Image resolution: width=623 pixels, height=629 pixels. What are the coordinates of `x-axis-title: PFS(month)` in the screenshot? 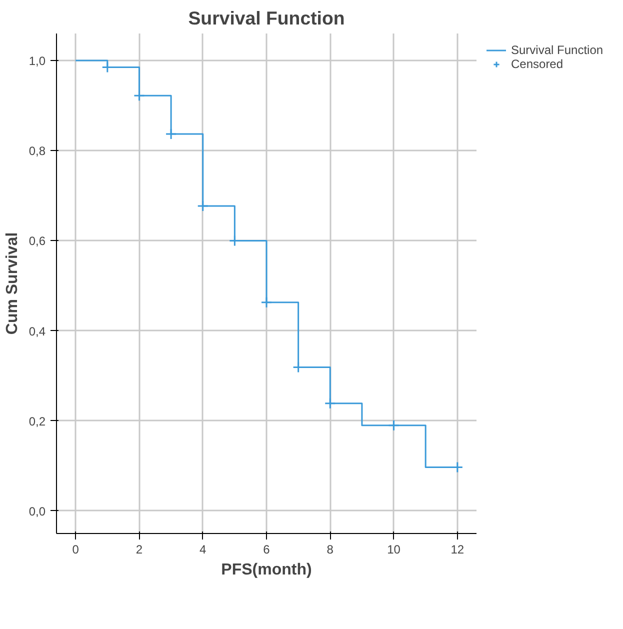 It's located at (266, 570).